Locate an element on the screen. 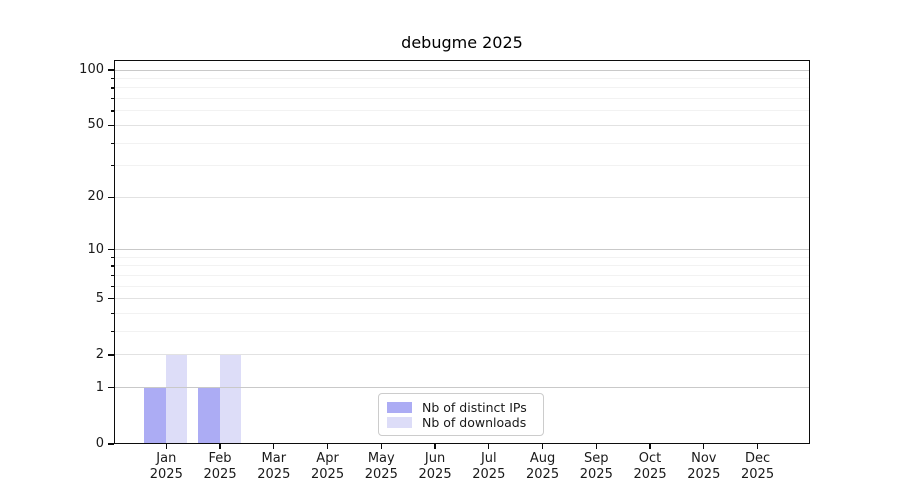 This screenshot has height=500, width=900. x-tick-month-jul: Jul is located at coordinates (488, 458).